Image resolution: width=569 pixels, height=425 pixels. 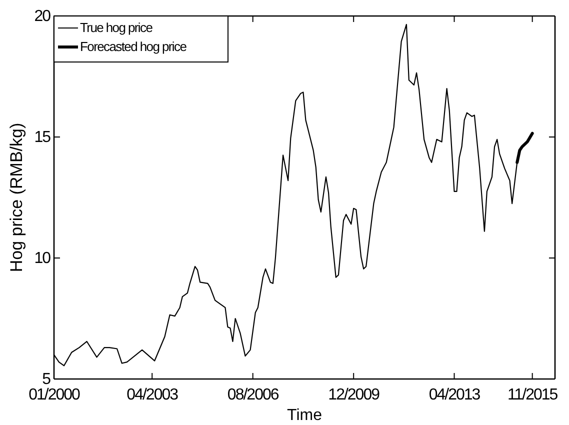 What do you see at coordinates (533, 395) in the screenshot?
I see `x-tick-label: 11/2015` at bounding box center [533, 395].